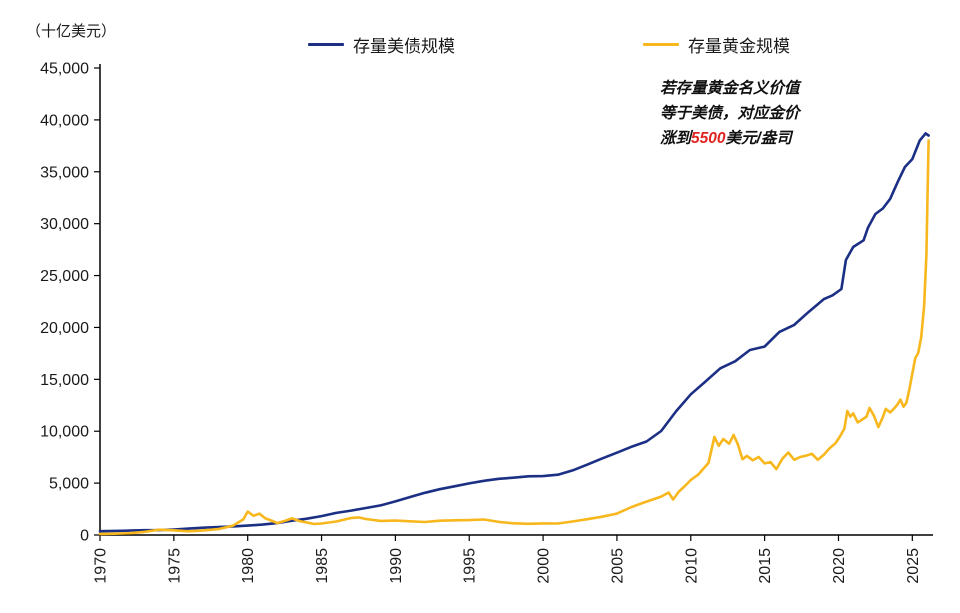 The height and width of the screenshot is (613, 960). Describe the element at coordinates (64, 276) in the screenshot. I see `svg-text: 25,000` at that location.